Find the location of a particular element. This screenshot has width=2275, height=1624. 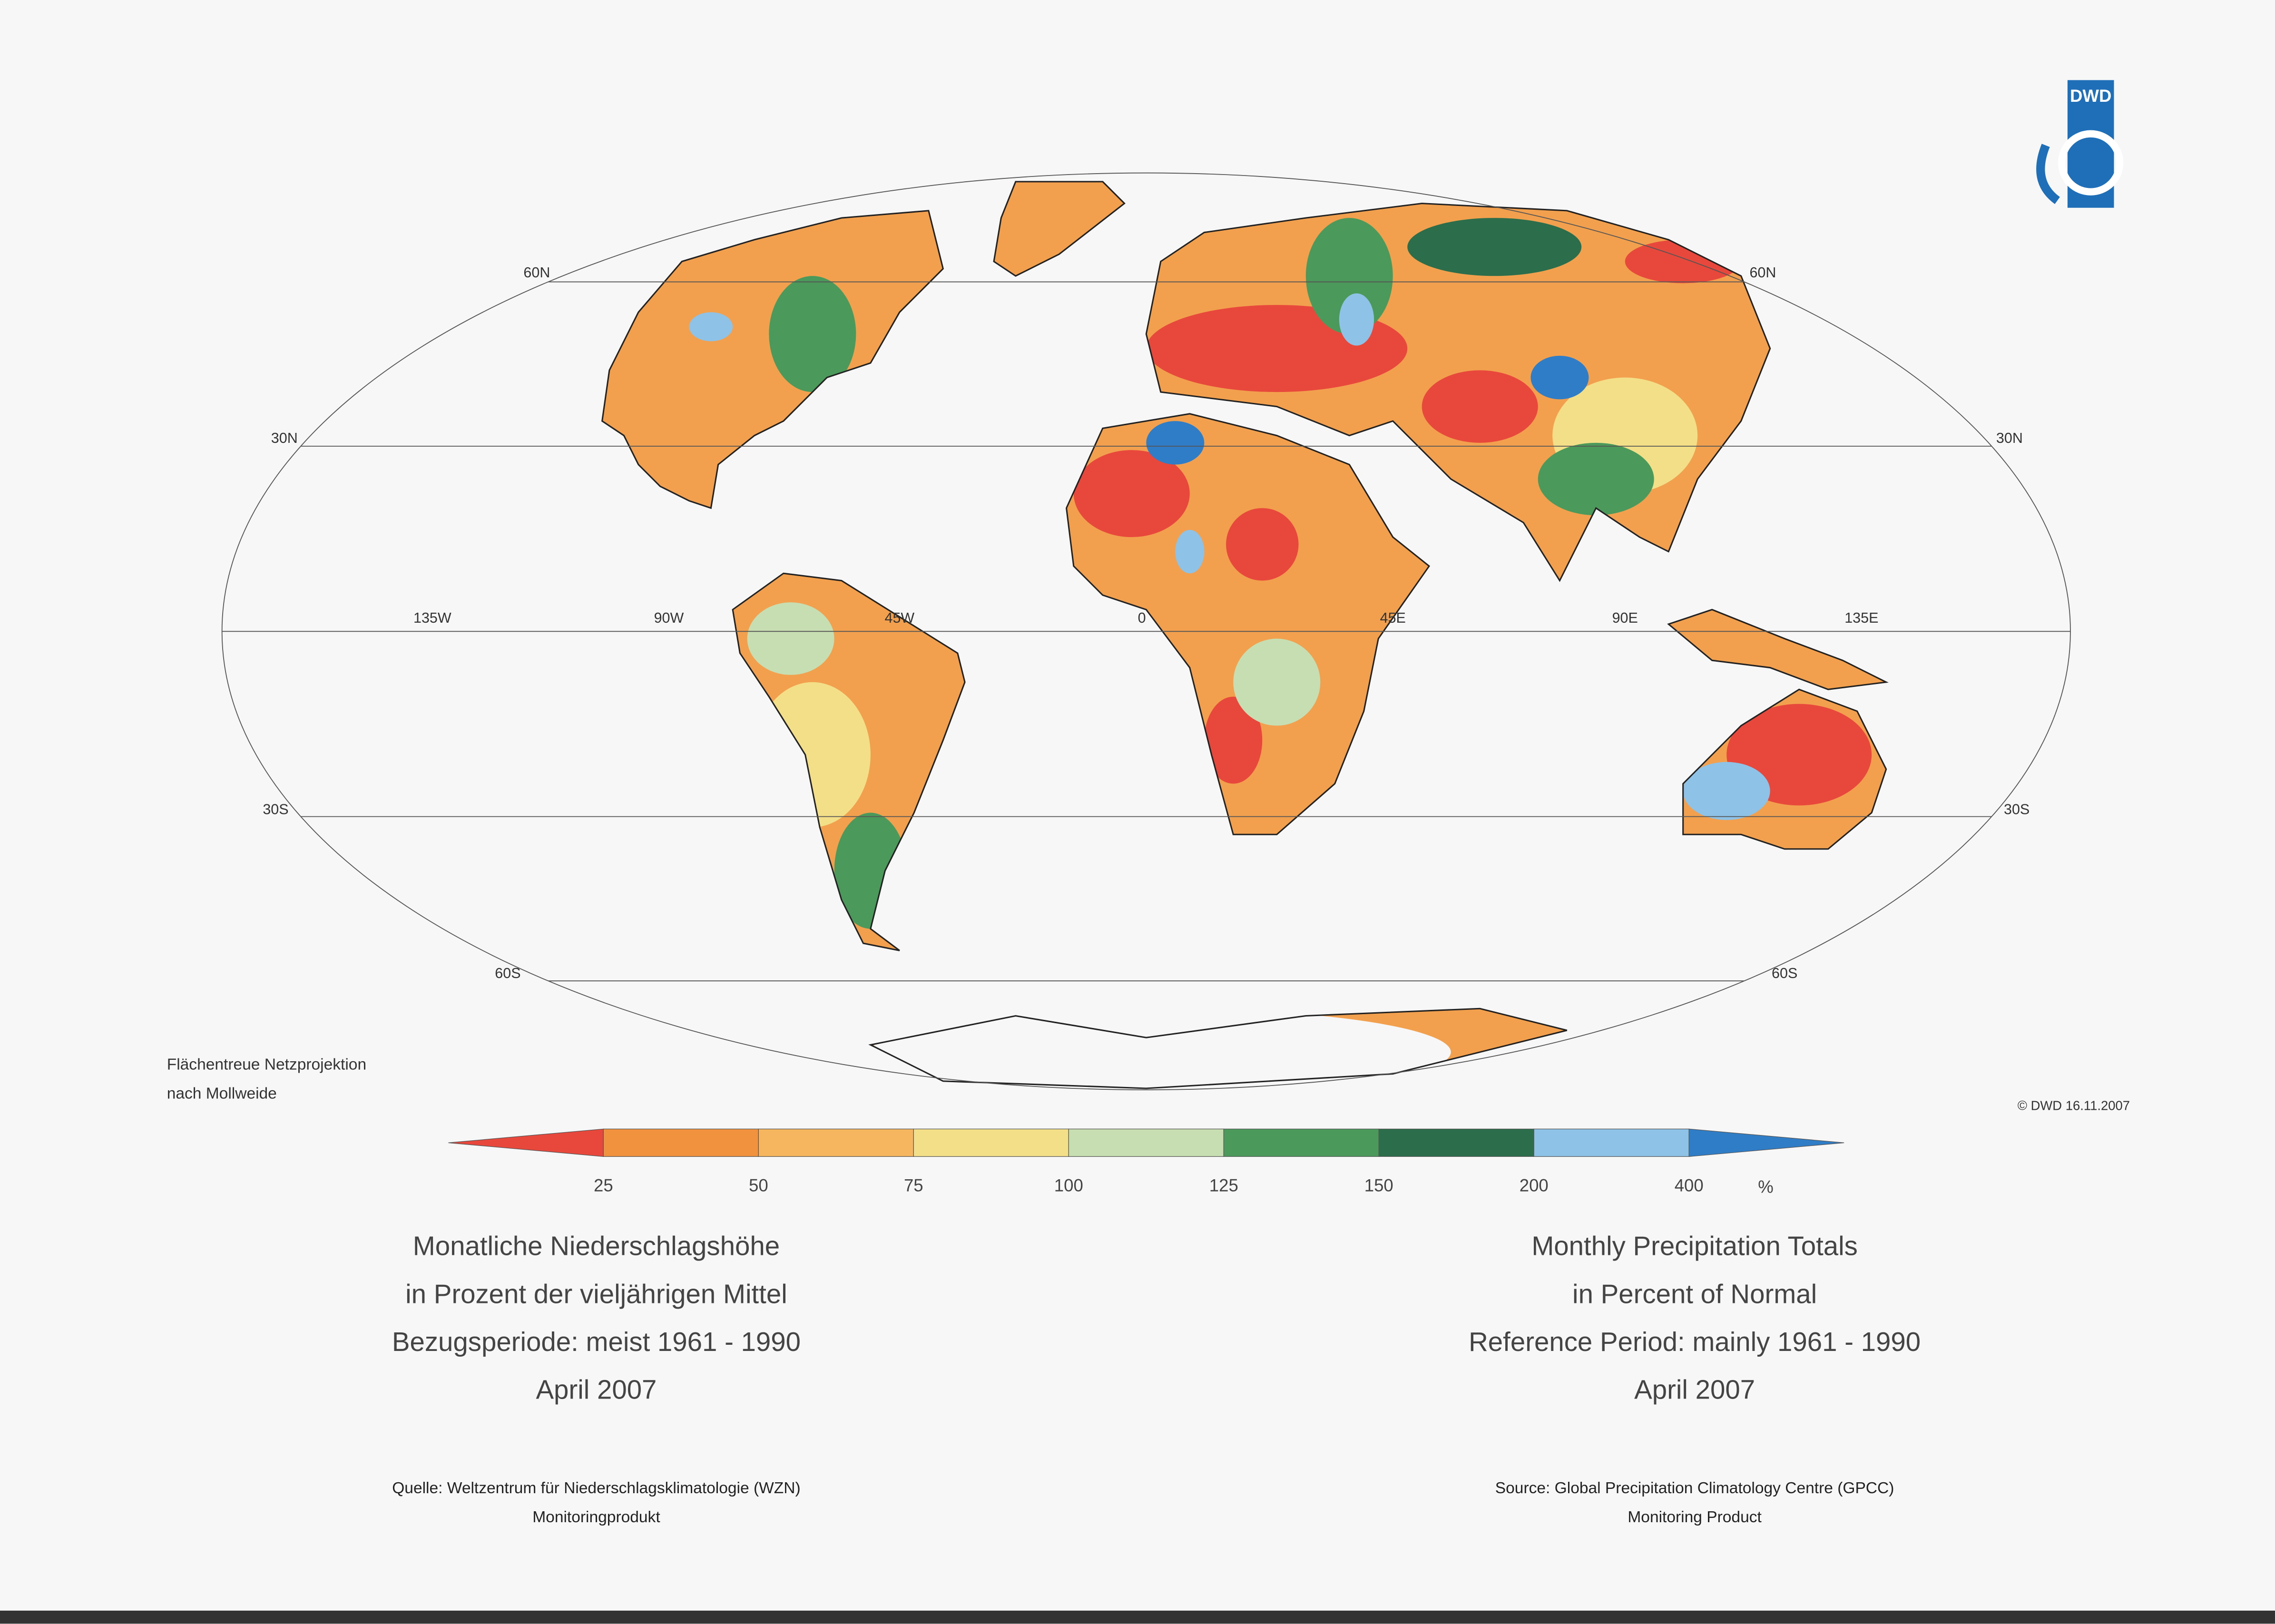

scan-edge is located at coordinates (1137, 1617).